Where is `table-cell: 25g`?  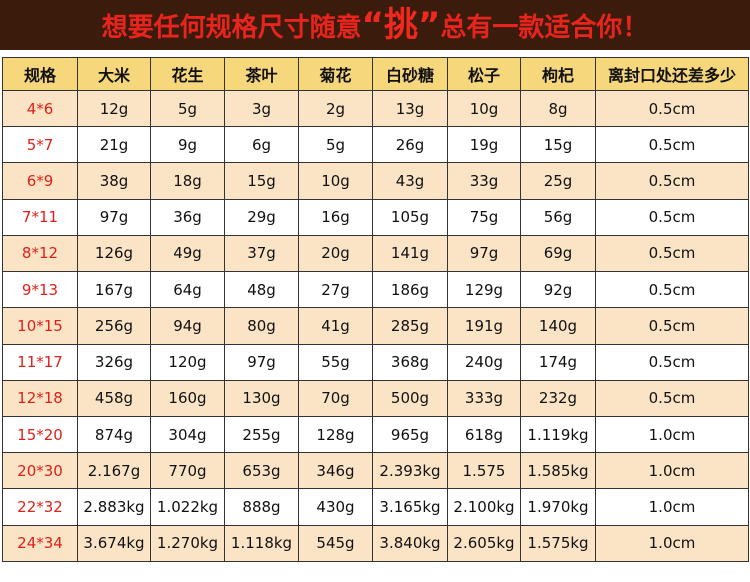
table-cell: 25g is located at coordinates (558, 181).